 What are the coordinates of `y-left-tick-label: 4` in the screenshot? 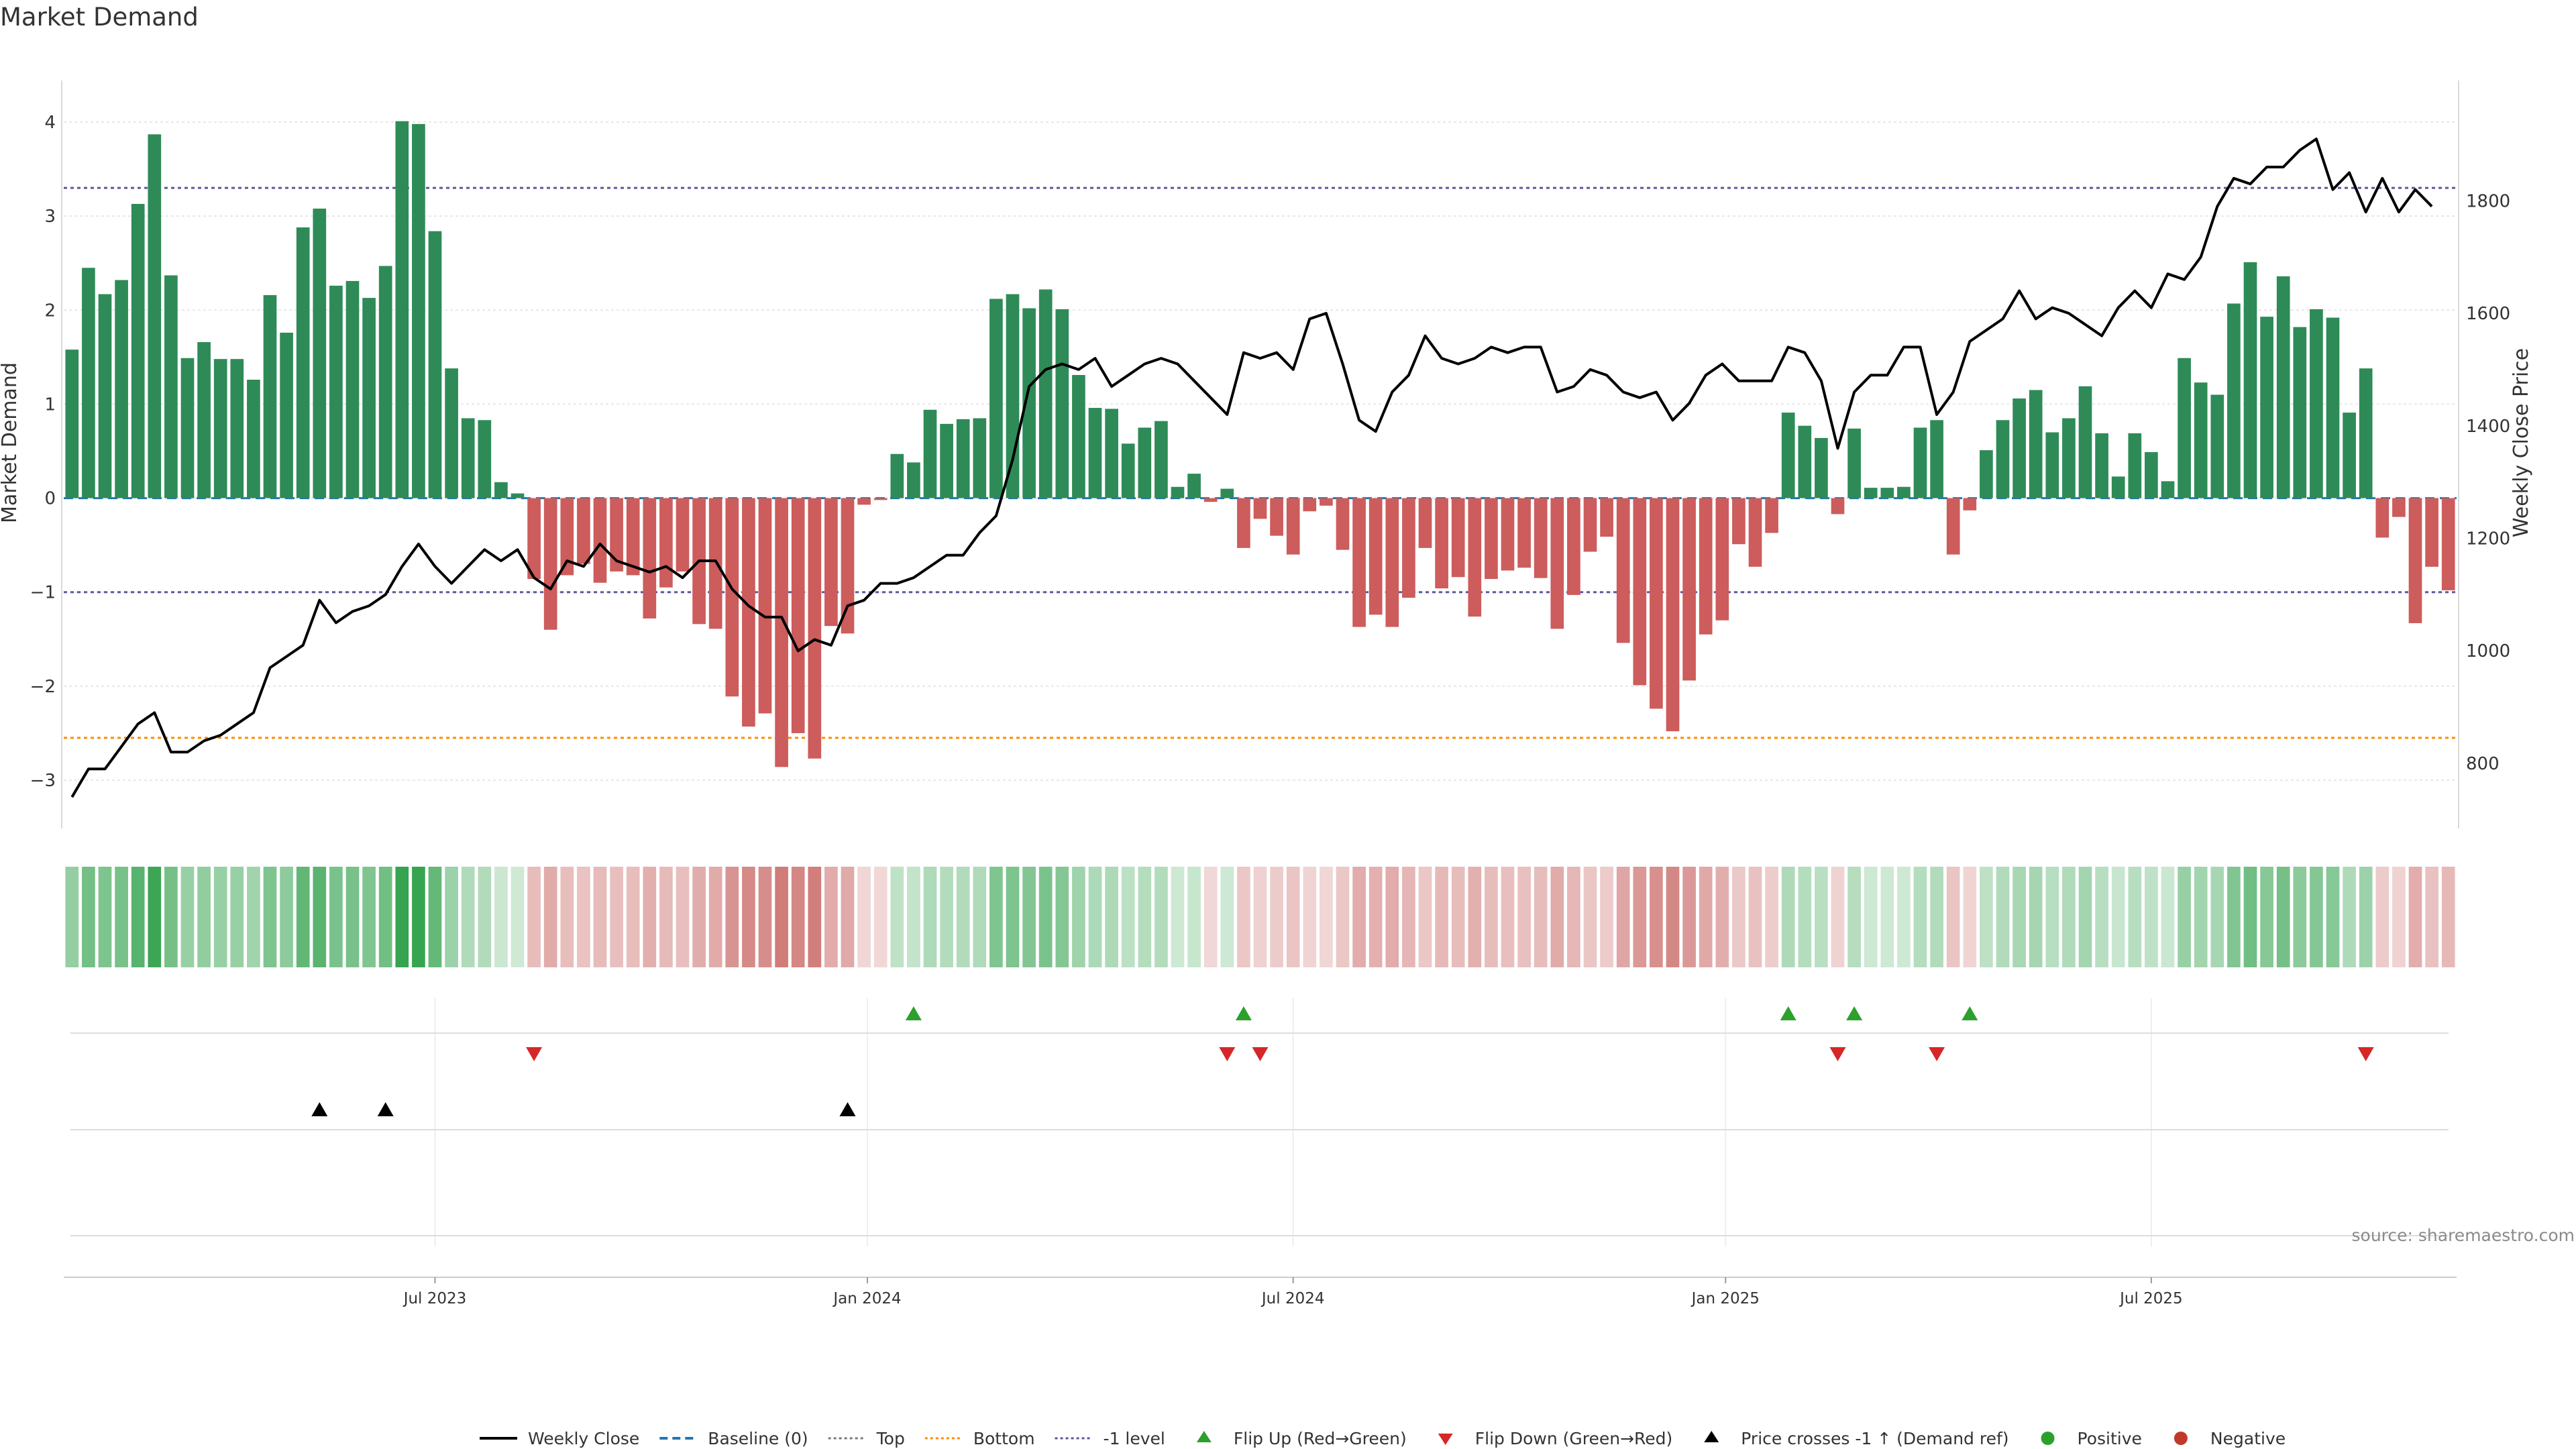 It's located at (50, 123).